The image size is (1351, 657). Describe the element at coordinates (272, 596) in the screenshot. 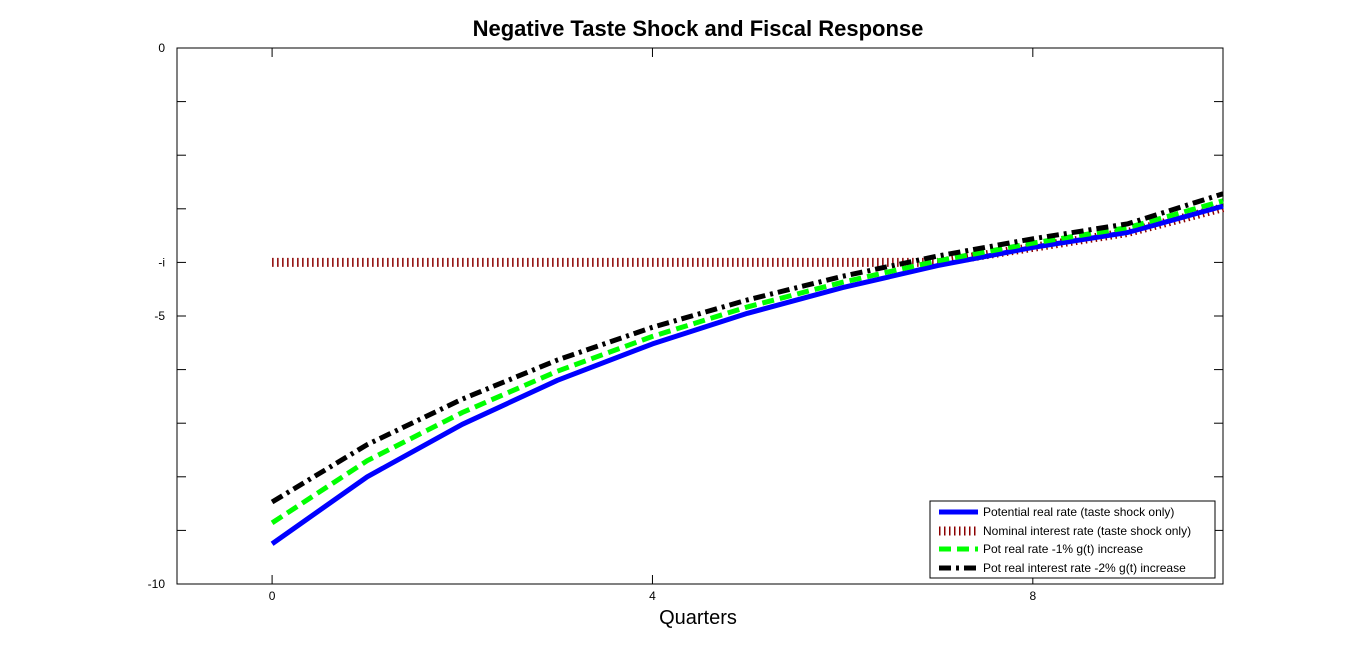

I see `x-tick-label: 0` at that location.